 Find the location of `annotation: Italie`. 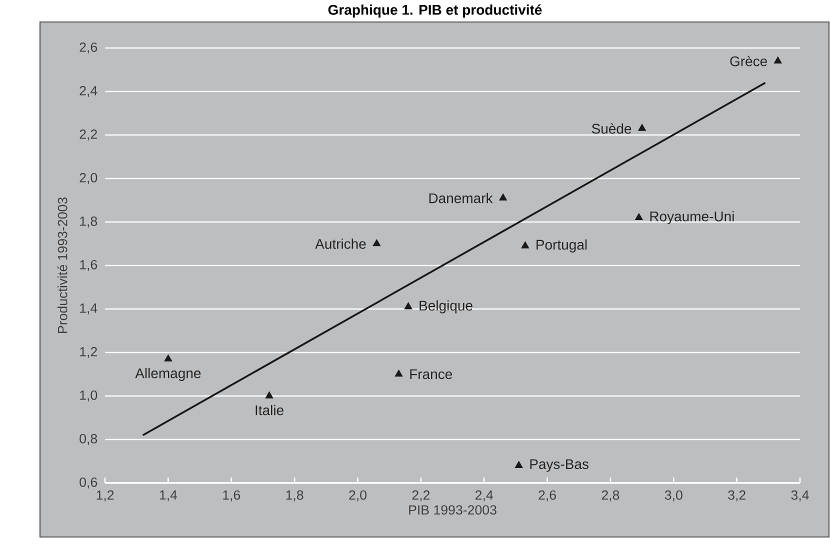

annotation: Italie is located at coordinates (270, 410).